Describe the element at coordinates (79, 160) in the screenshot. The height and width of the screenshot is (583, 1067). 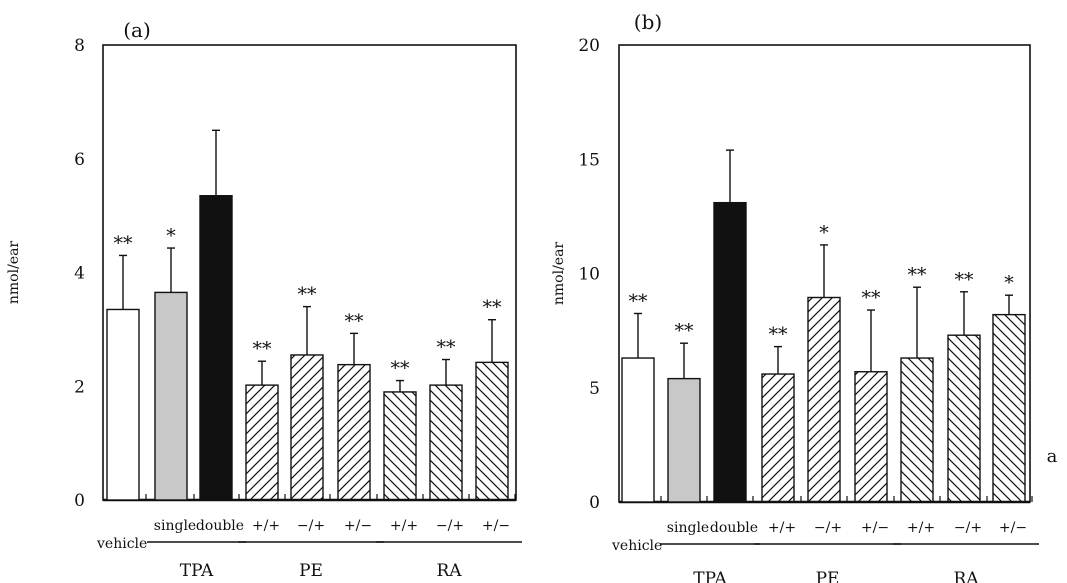
I see `y-tick-label: 6` at that location.